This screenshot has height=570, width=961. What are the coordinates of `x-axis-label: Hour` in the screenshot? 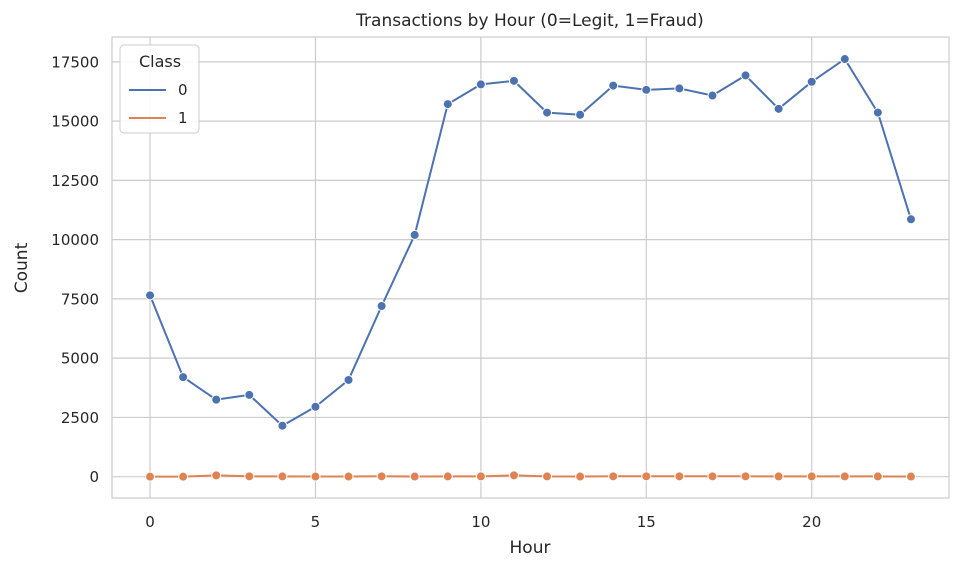 It's located at (530, 548).